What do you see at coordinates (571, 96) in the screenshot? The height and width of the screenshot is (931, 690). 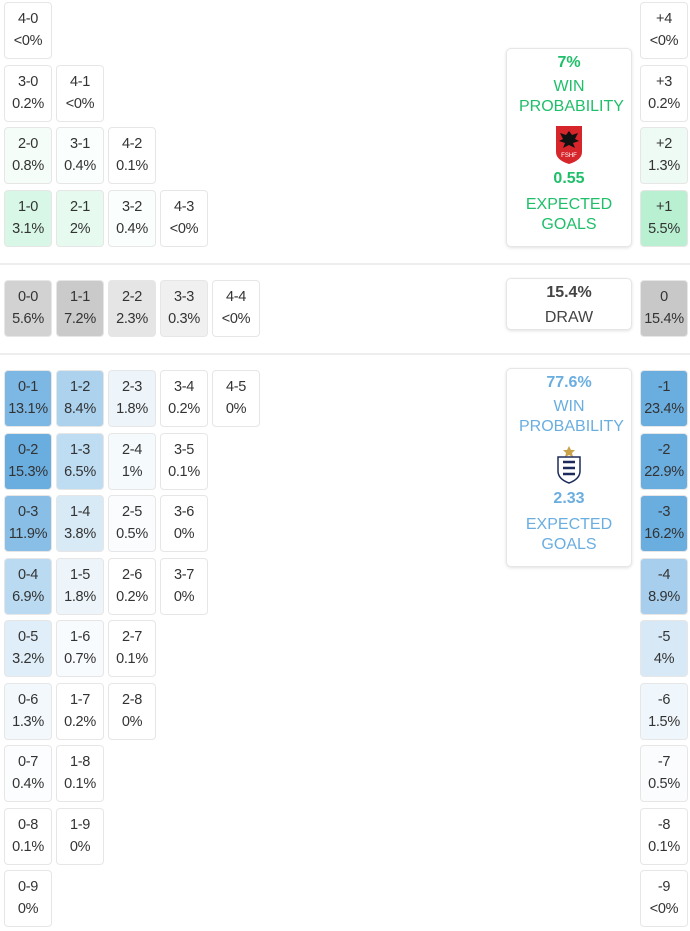 I see `home-win-label: WIN PROBABILITY` at bounding box center [571, 96].